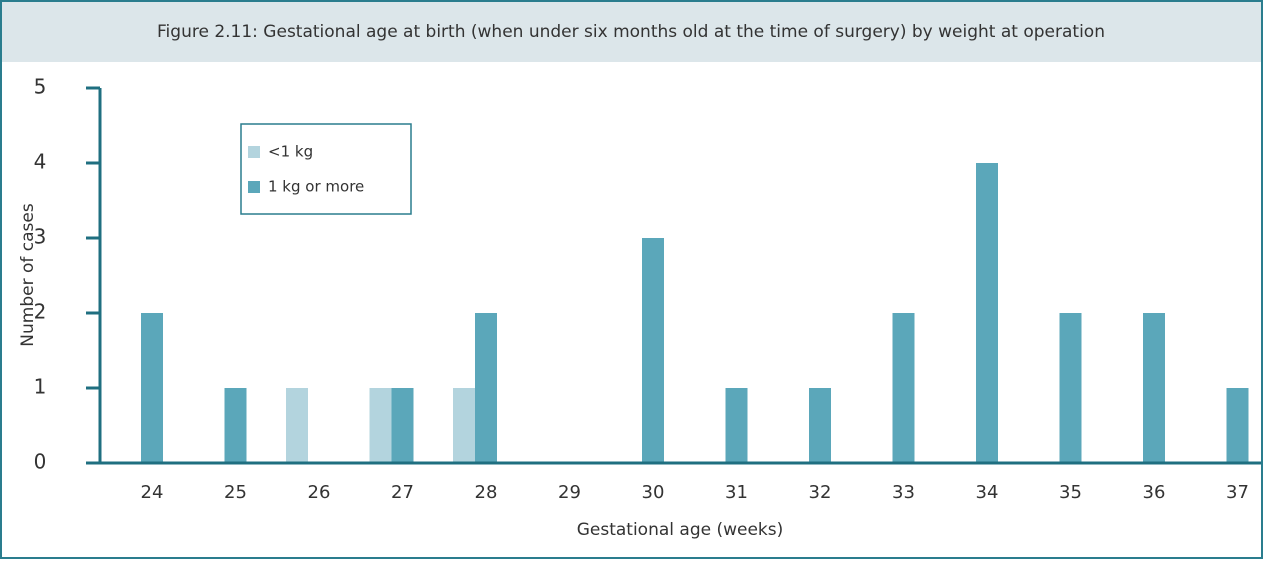  I want to click on y-tick-label: 5, so click(40, 87).